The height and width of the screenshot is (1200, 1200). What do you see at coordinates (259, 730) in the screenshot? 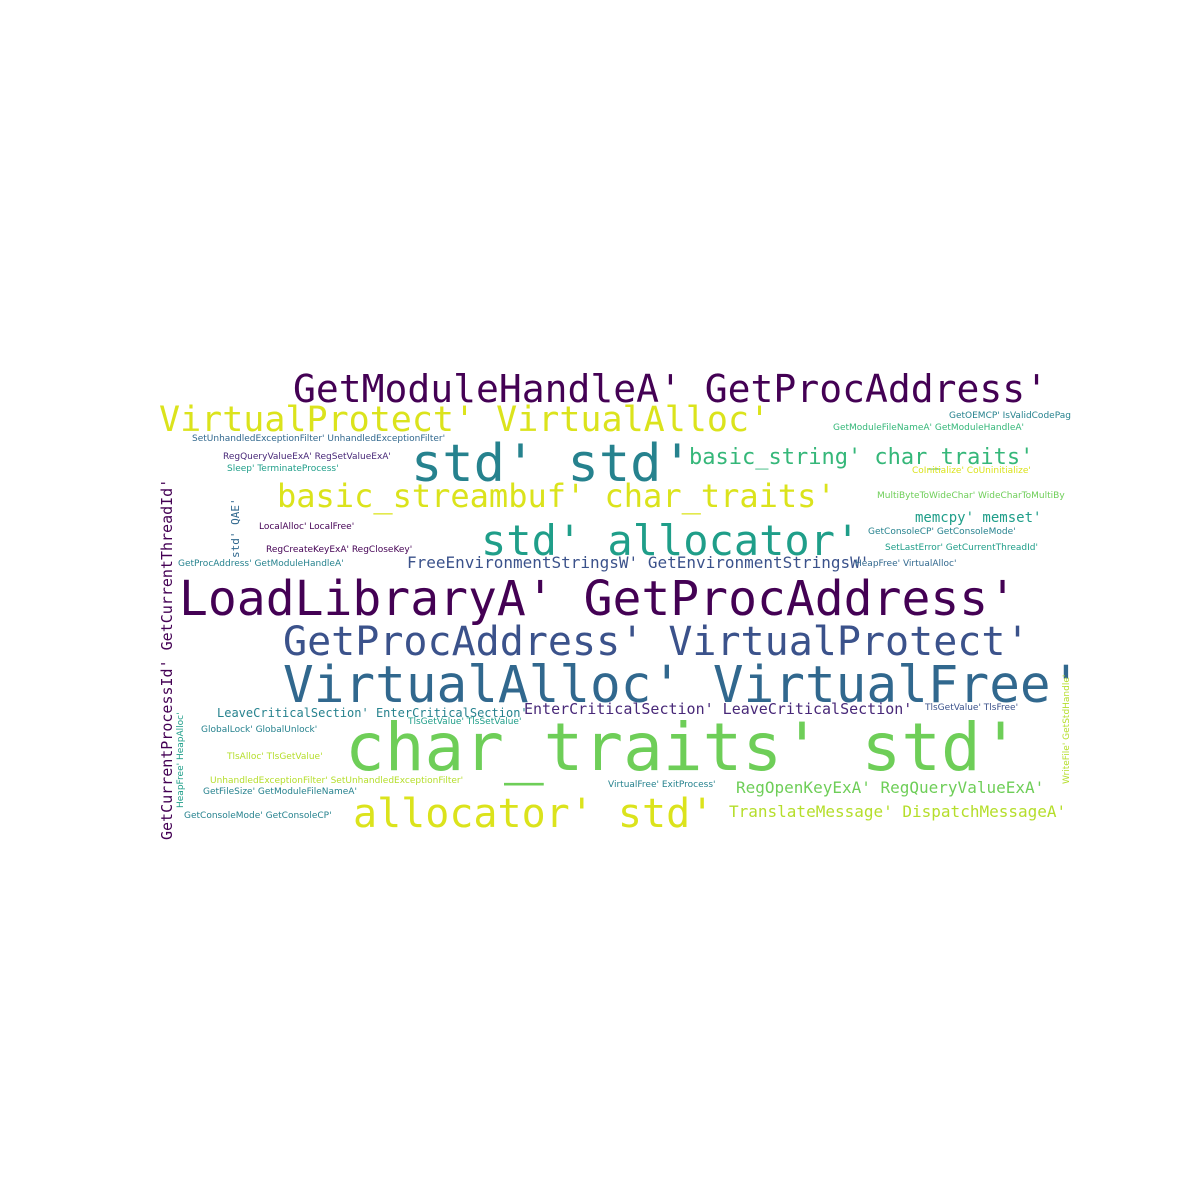
I see `cloud-word: GlobalLock' GlobalUnlock'` at bounding box center [259, 730].